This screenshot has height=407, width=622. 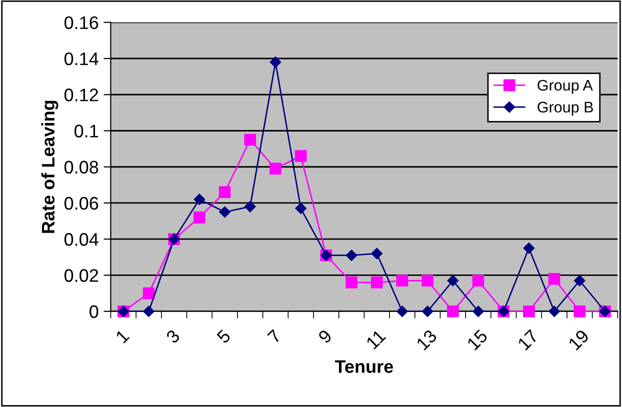 I want to click on x-tick-label: 3, so click(x=172, y=336).